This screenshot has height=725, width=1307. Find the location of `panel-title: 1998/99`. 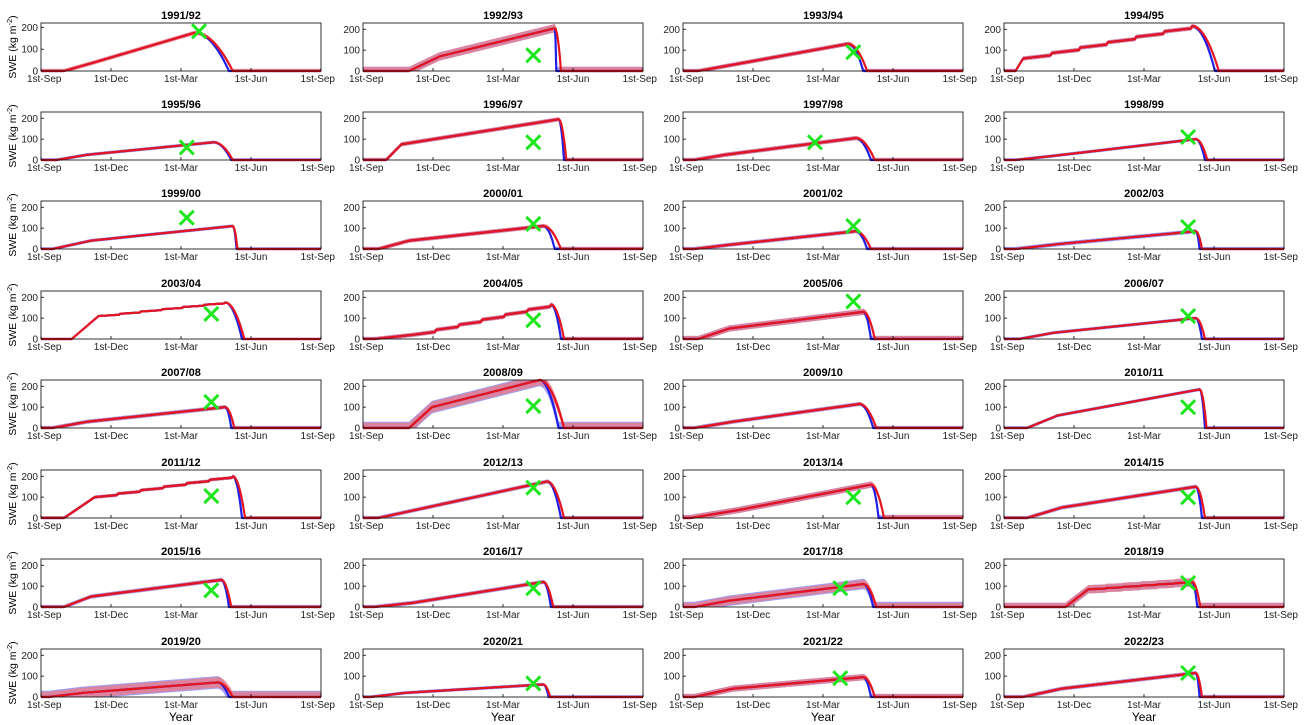

panel-title: 1998/99 is located at coordinates (1144, 105).